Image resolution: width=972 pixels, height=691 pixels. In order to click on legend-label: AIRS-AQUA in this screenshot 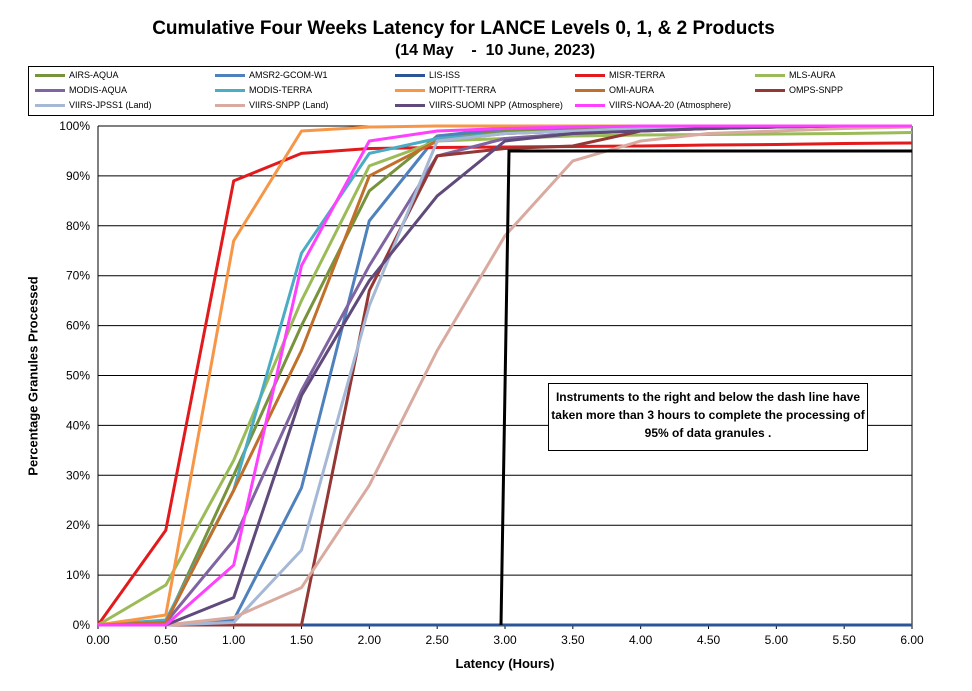, I will do `click(94, 75)`.